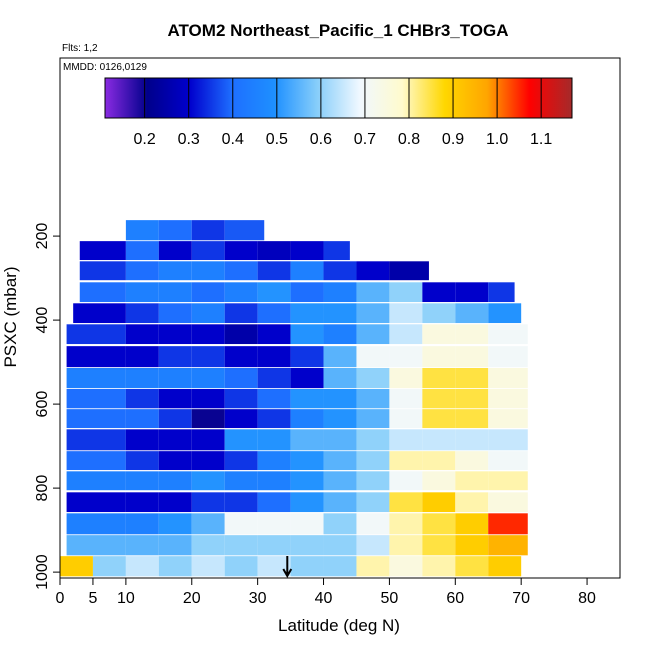 Image resolution: width=650 pixels, height=655 pixels. Describe the element at coordinates (233, 139) in the screenshot. I see `colorbar-tick-label: 0.4` at that location.